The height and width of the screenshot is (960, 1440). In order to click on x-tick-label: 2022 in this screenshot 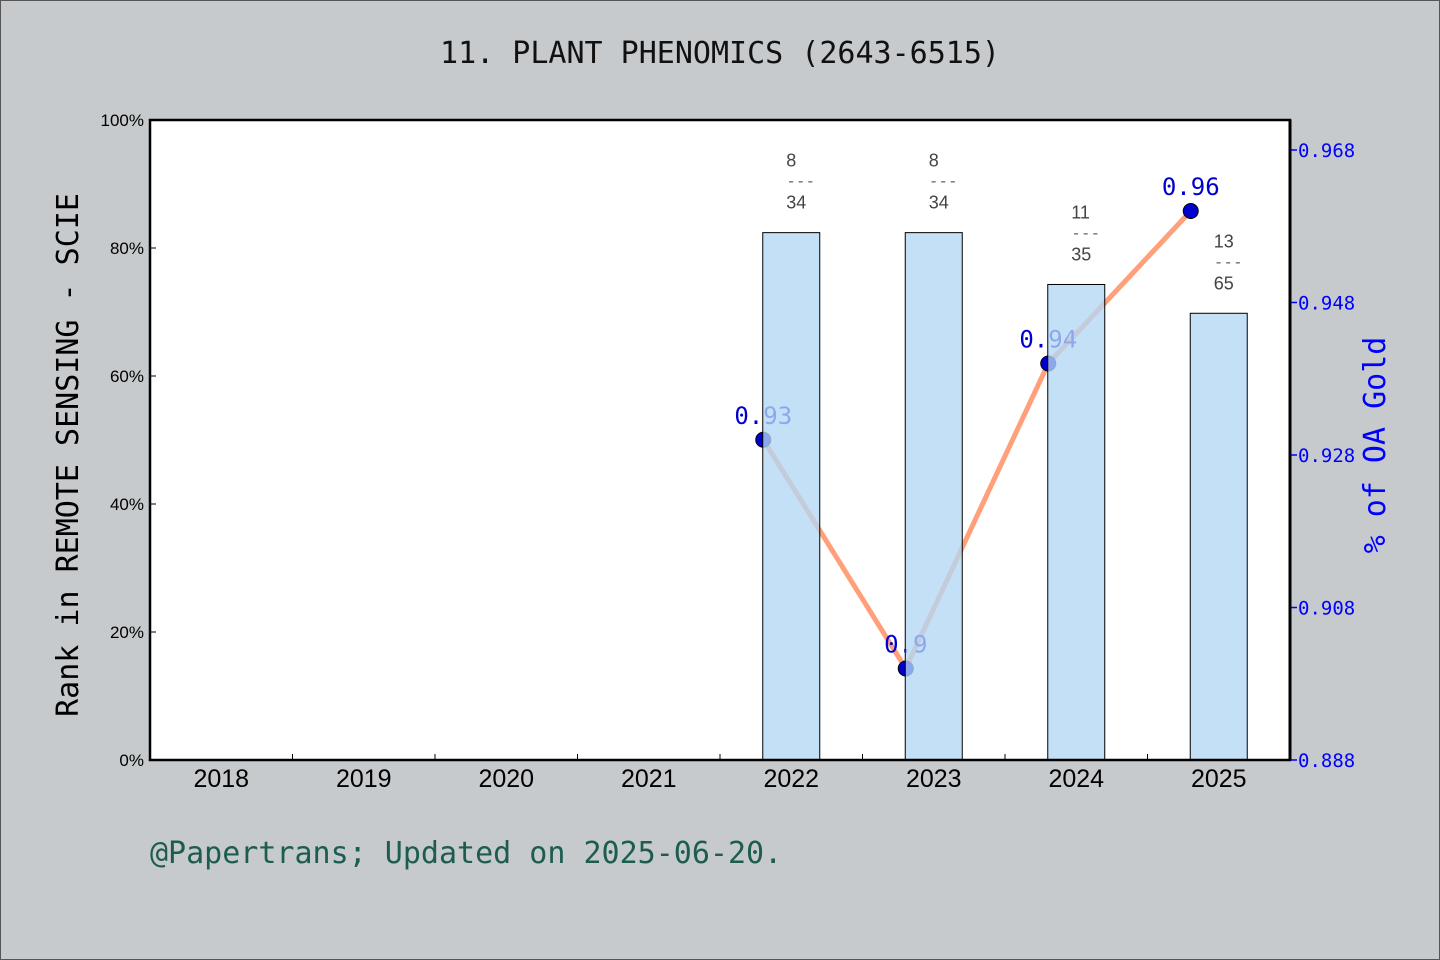, I will do `click(791, 779)`.